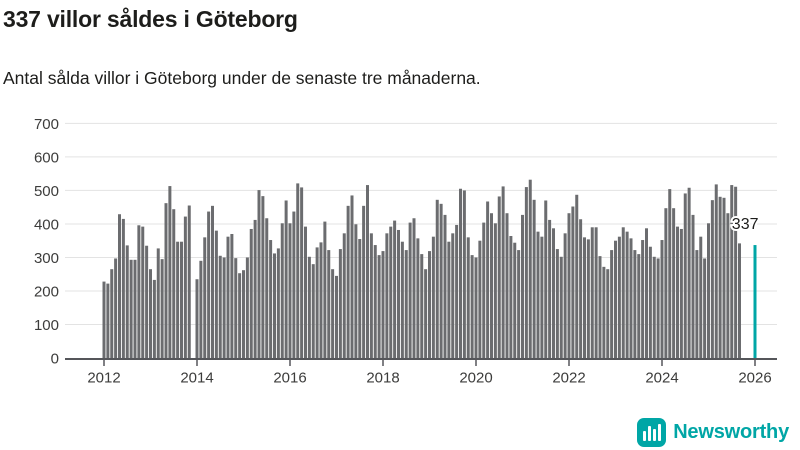  Describe the element at coordinates (46, 224) in the screenshot. I see `y-axis-label: 400` at that location.